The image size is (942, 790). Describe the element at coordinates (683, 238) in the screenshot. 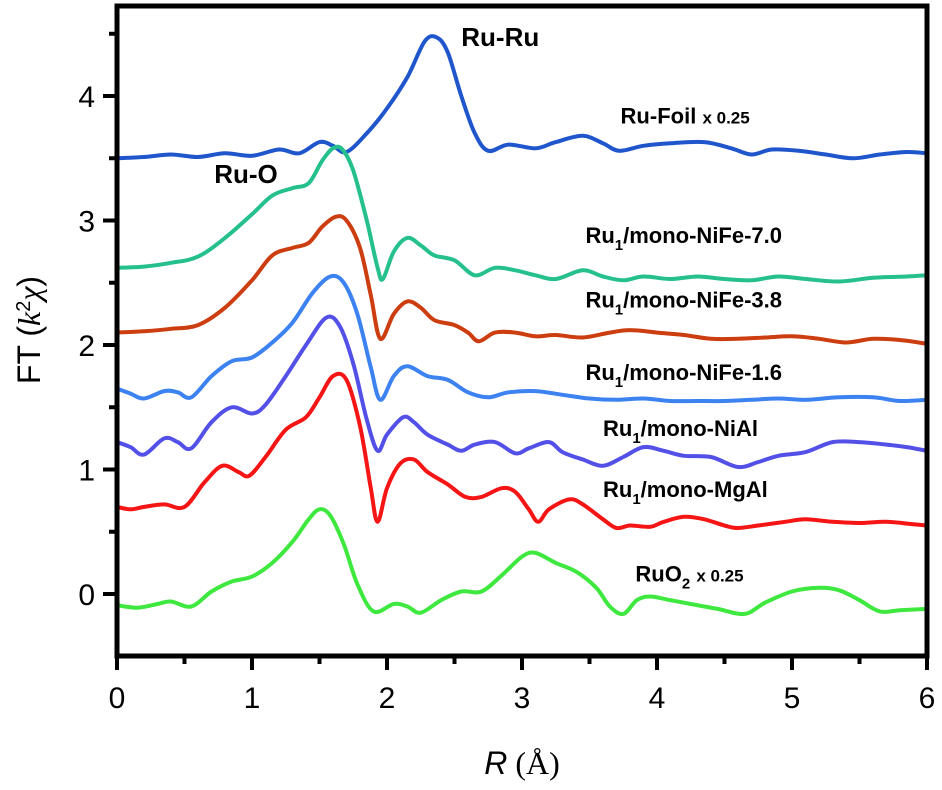

I see `series-label: Ru1/mono-NiFe-7.0` at that location.